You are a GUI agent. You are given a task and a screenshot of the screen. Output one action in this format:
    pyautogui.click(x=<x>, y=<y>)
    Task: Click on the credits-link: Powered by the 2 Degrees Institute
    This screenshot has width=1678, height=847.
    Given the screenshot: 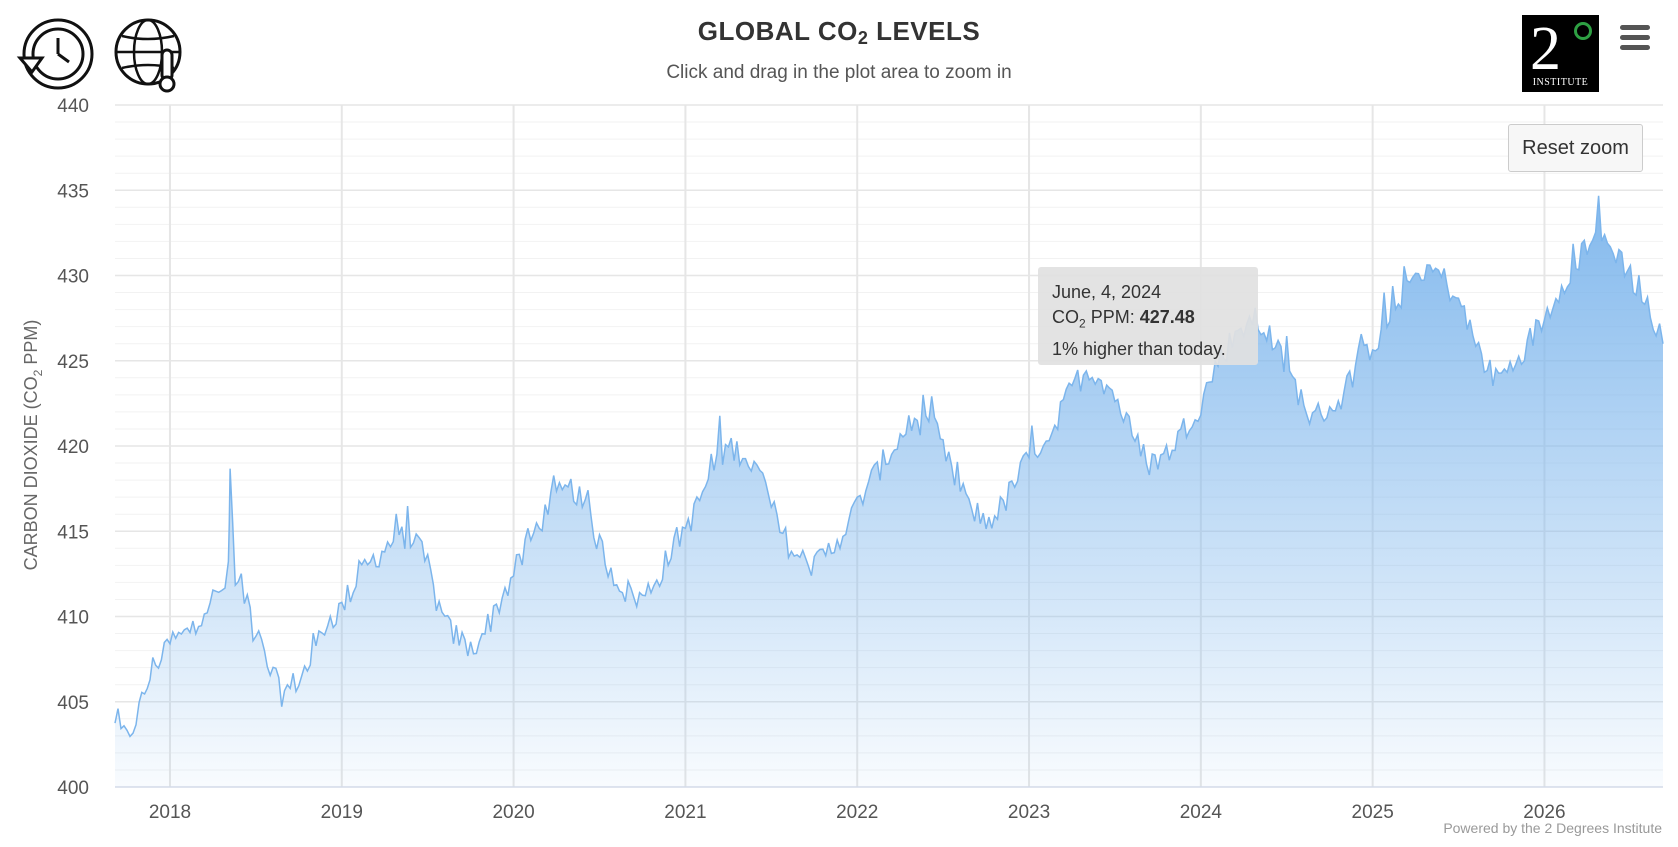 What is the action you would take?
    pyautogui.click(x=1552, y=828)
    